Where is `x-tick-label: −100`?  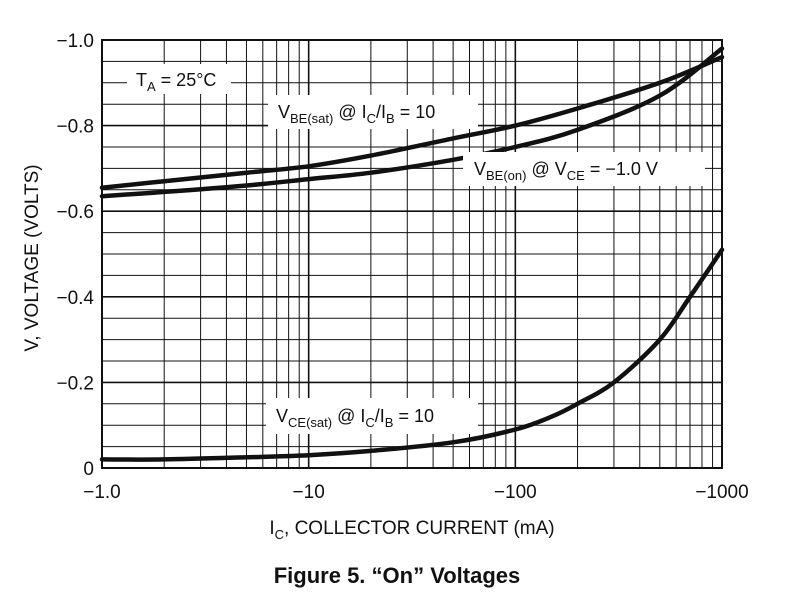
x-tick-label: −100 is located at coordinates (515, 492).